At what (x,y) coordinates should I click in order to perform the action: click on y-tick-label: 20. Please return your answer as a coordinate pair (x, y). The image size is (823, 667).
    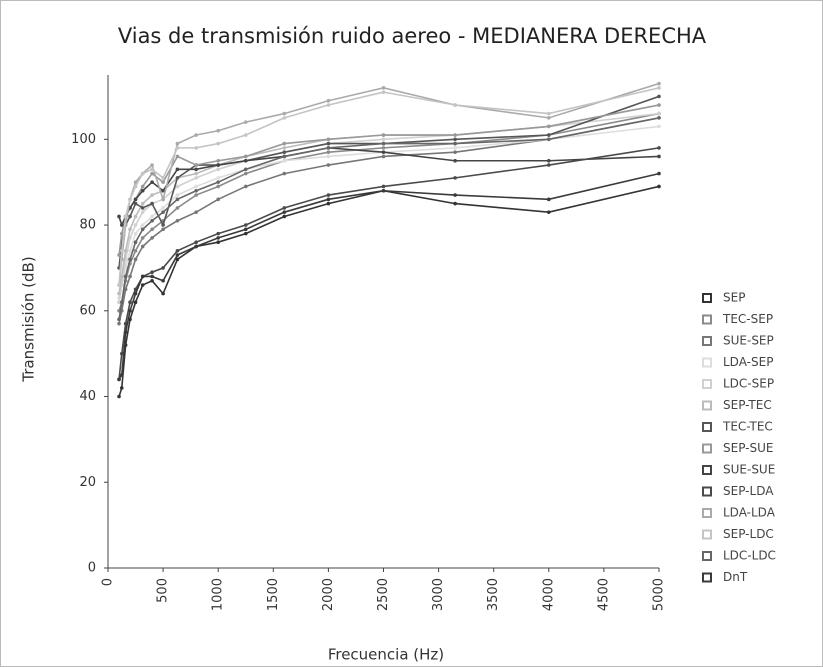
    Looking at the image, I should click on (87, 482).